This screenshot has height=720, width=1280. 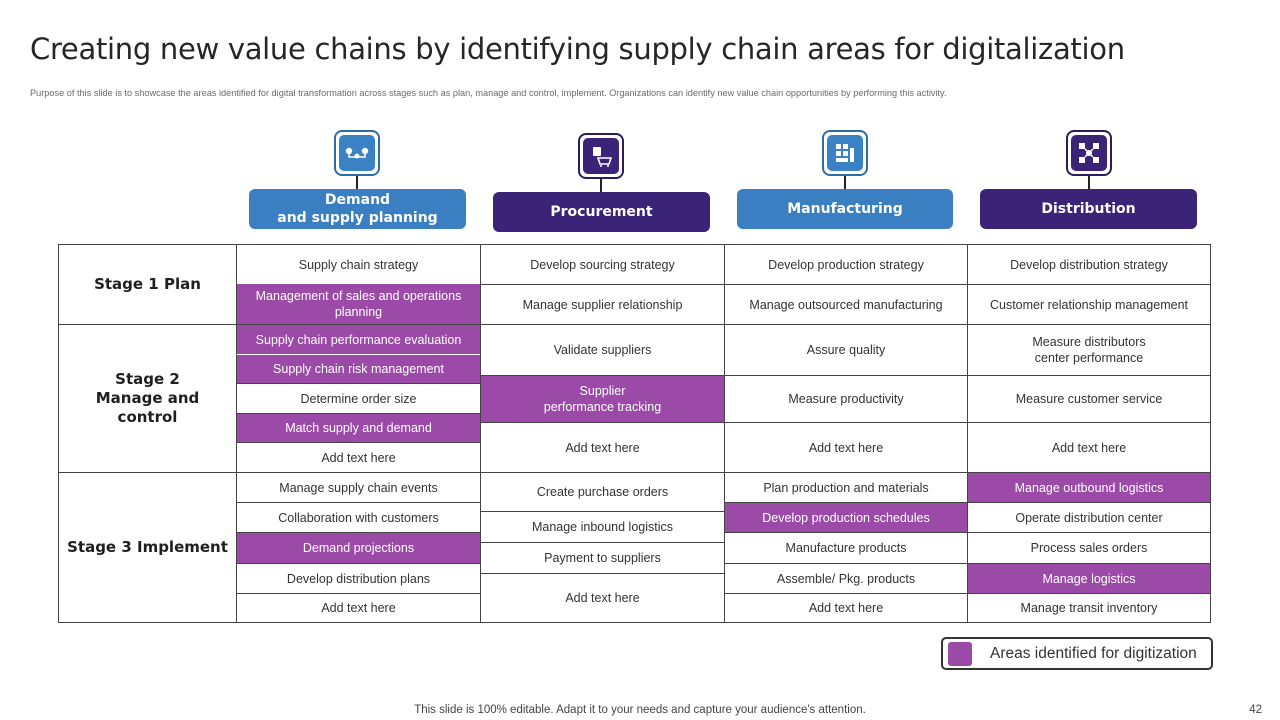 I want to click on column-header-procurement: Procurement, so click(x=601, y=212).